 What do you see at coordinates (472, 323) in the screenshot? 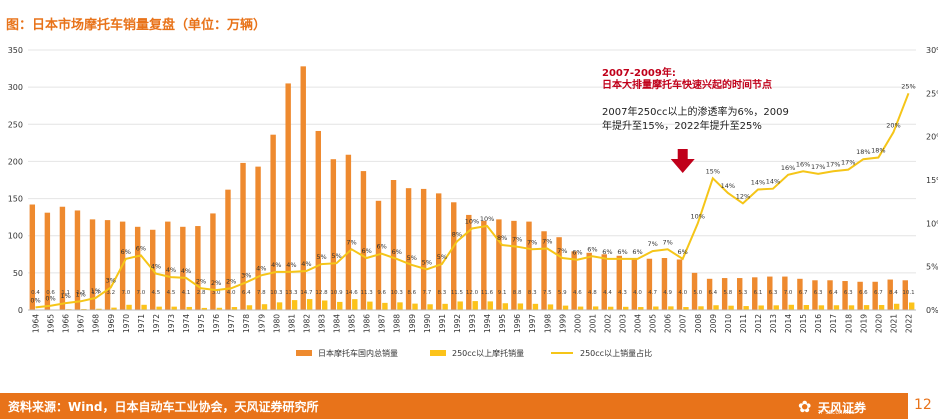
I see `x-tick-label: 1993` at bounding box center [472, 323].